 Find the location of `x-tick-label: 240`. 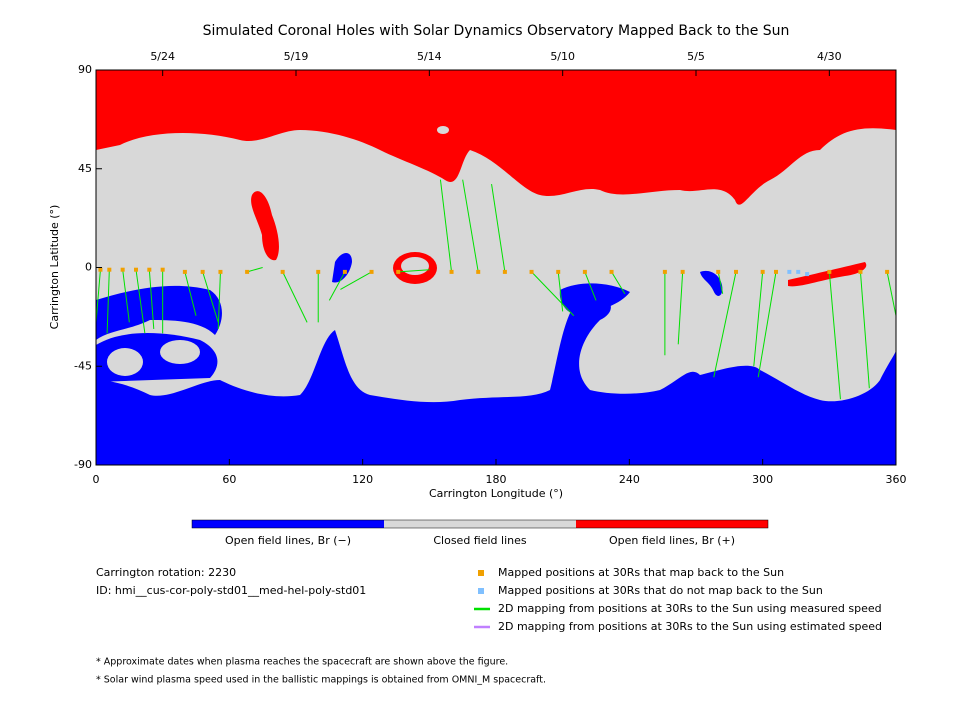

x-tick-label: 240 is located at coordinates (629, 479).